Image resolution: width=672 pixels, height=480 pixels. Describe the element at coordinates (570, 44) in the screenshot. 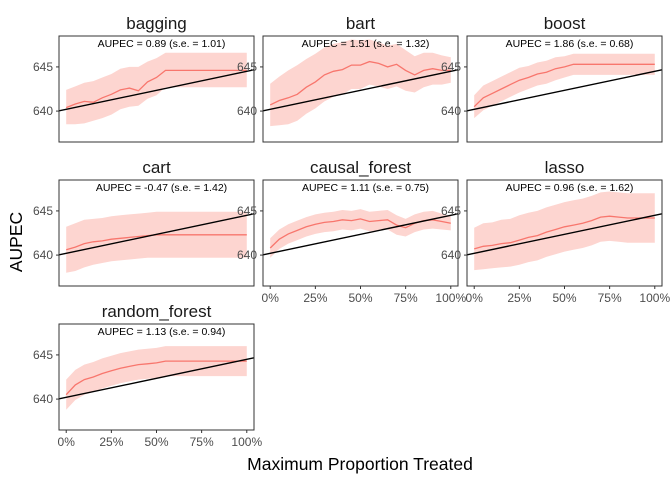

I see `aupec-annotation: AUPEC = 1.86 (s.e. = 0.68)` at that location.